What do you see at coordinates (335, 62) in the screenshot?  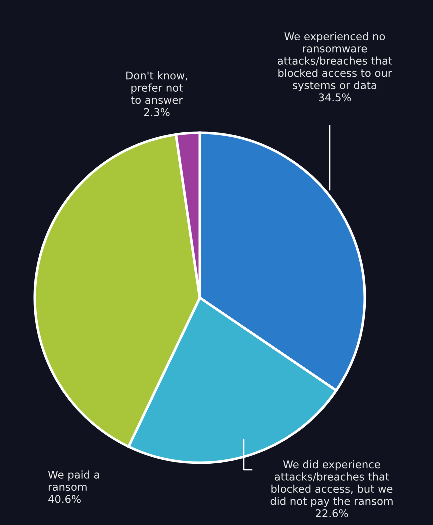 I see `slice-label: We experienced no ransomware attacks/breaches that blocked access to our systems or data` at bounding box center [335, 62].